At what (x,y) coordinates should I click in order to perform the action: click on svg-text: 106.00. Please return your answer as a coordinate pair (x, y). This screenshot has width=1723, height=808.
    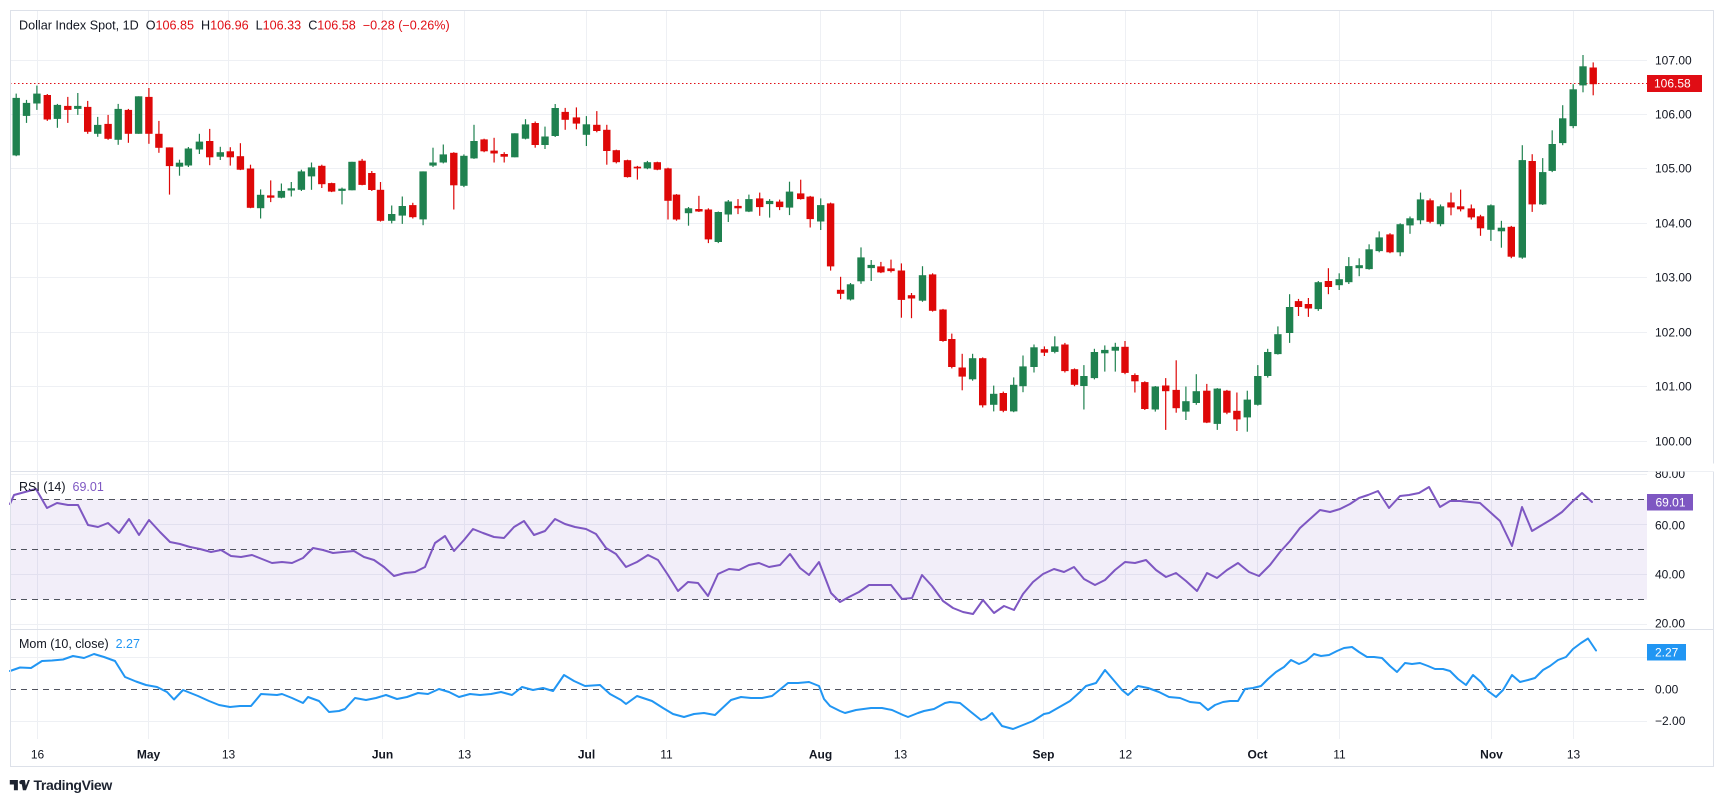
    Looking at the image, I should click on (1673, 115).